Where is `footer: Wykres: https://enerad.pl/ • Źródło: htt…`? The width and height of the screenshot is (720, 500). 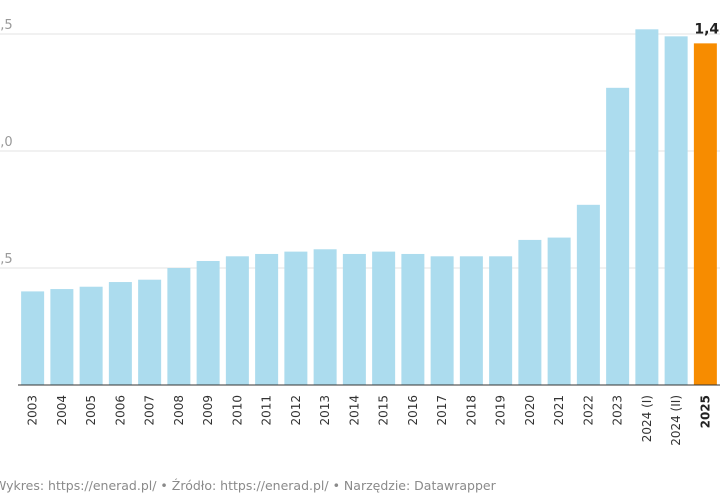 footer: Wykres: https://enerad.pl/ • Źródło: htt… is located at coordinates (248, 485).